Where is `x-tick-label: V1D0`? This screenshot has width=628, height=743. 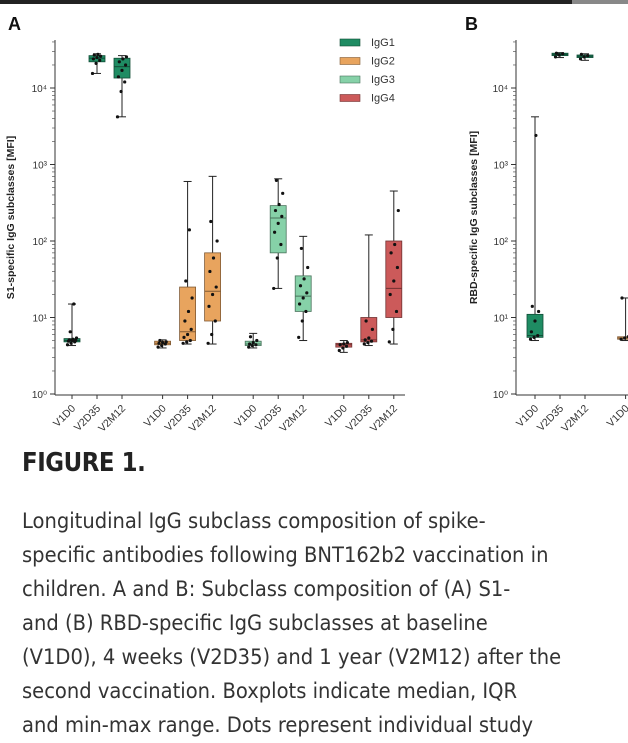
x-tick-label: V1D0 is located at coordinates (616, 416).